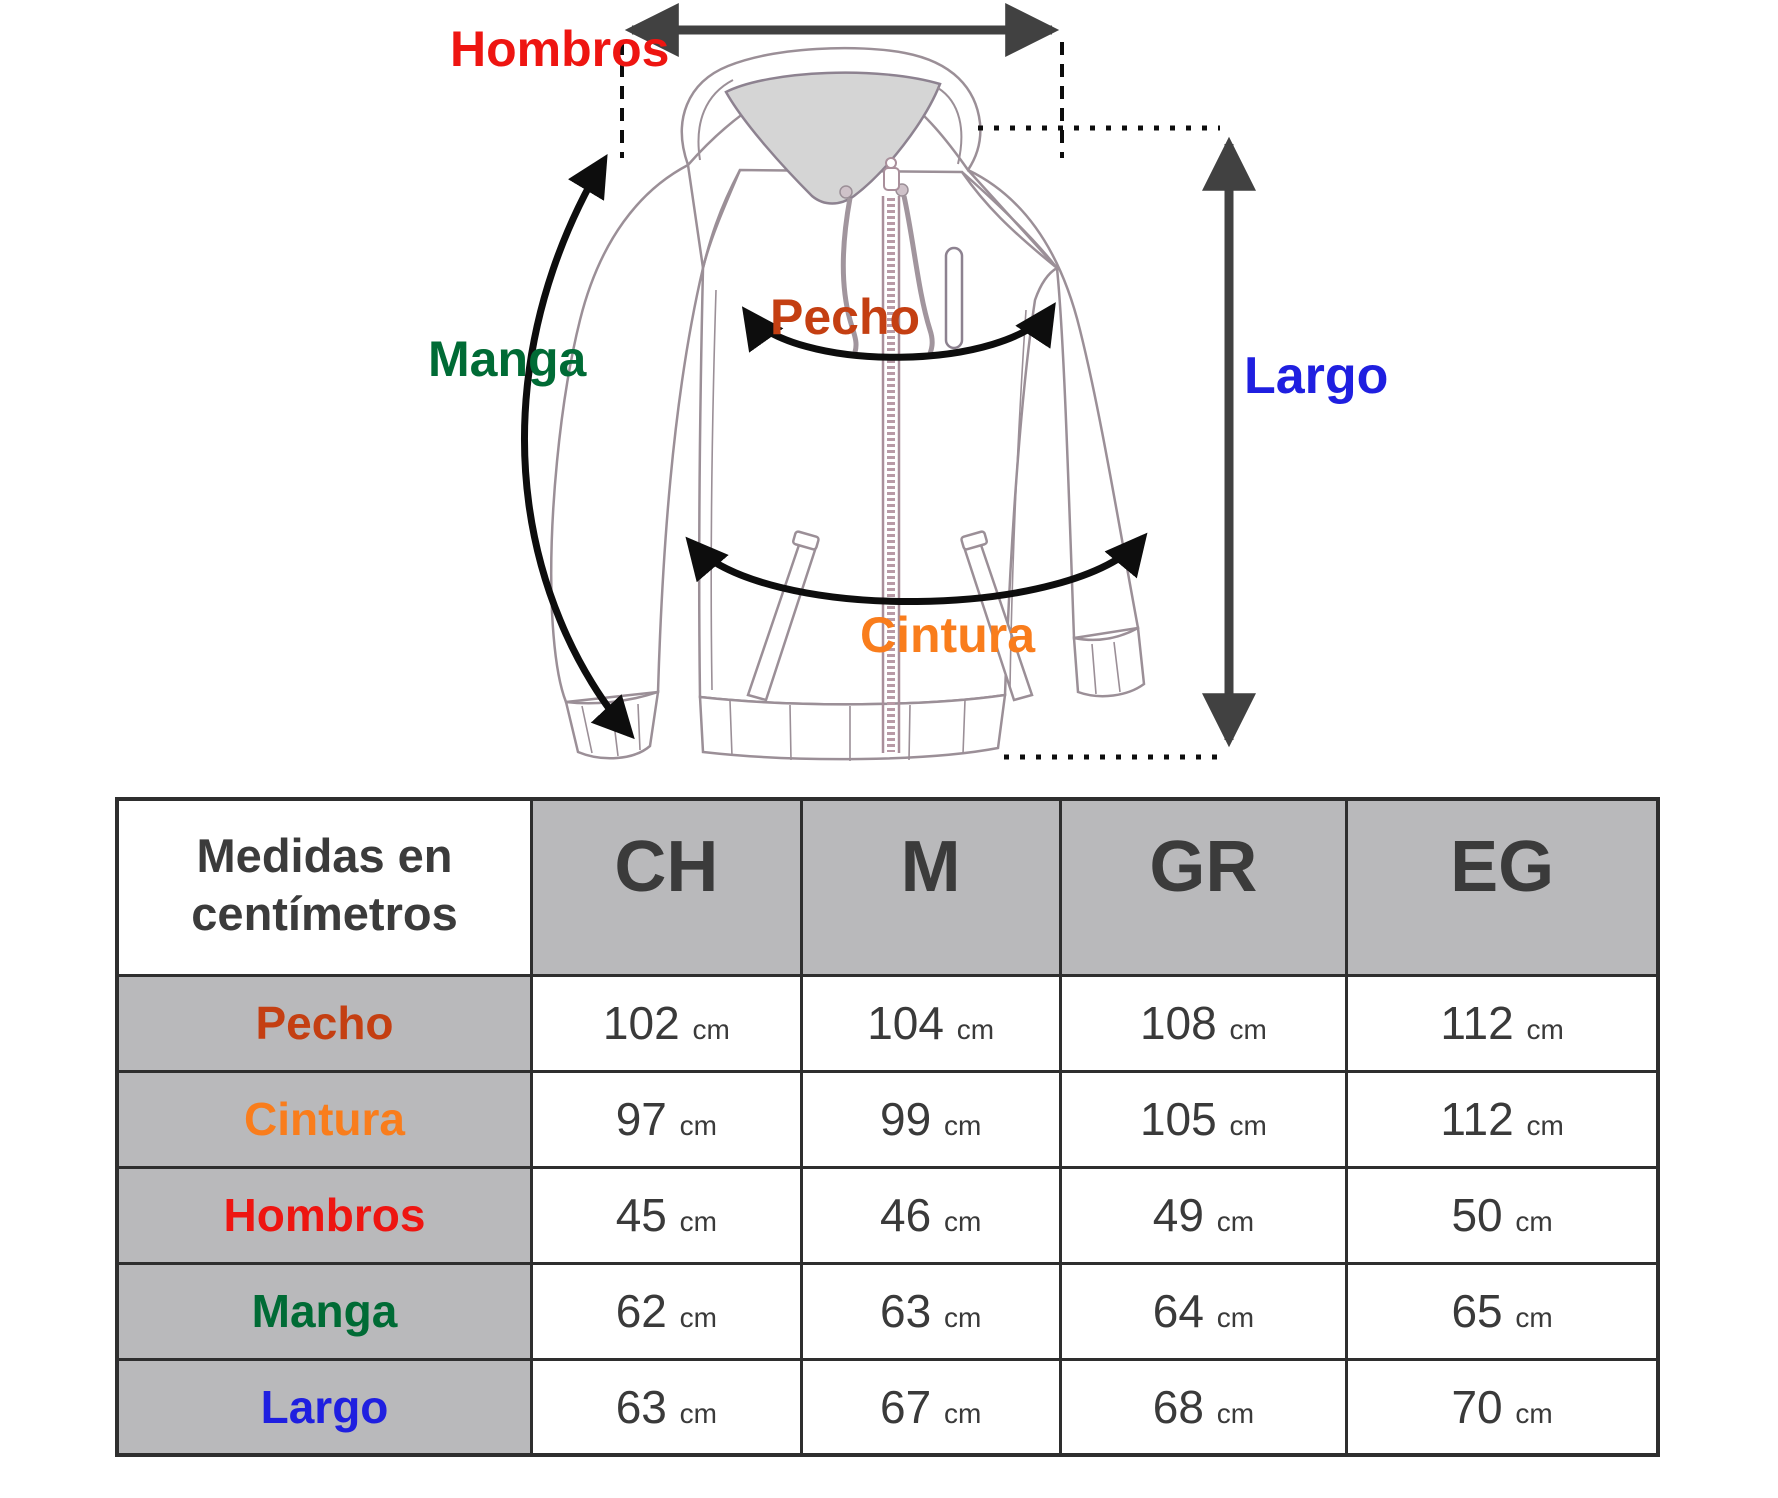 This screenshot has width=1778, height=1498. I want to click on label-largo: Largo, so click(1316, 376).